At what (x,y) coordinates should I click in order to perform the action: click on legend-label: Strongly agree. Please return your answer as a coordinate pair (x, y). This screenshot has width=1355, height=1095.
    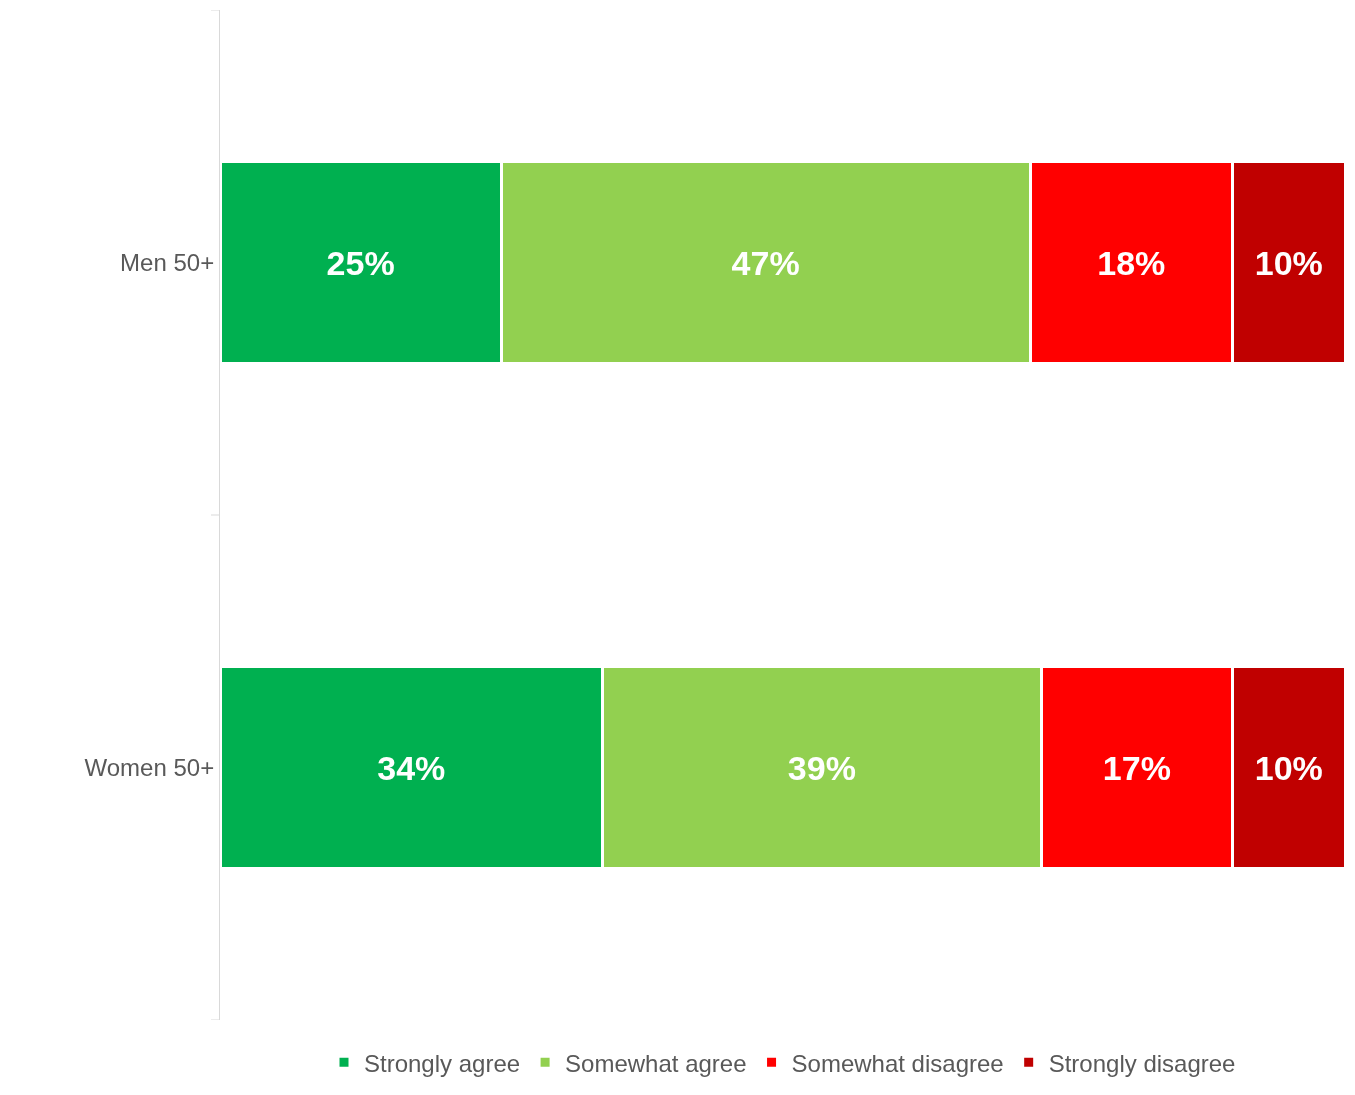
    Looking at the image, I should click on (442, 1063).